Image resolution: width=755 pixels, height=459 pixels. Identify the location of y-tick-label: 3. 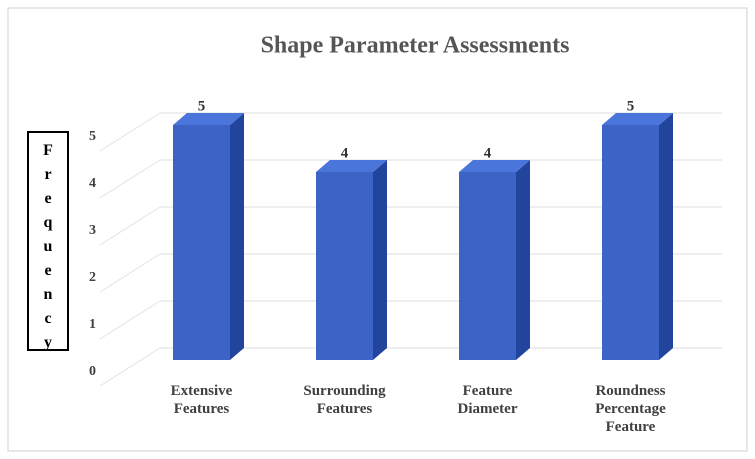
(92, 230).